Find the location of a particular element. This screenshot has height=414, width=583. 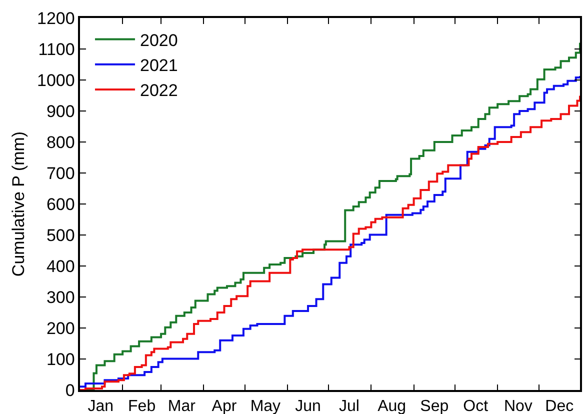

legend-label: 2021 is located at coordinates (159, 65).